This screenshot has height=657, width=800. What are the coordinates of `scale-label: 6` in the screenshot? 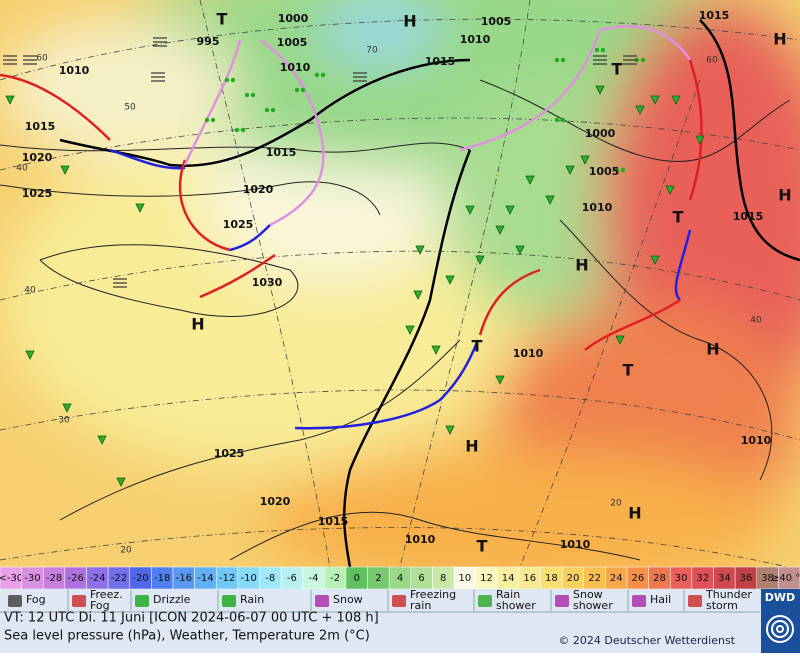 It's located at (421, 578).